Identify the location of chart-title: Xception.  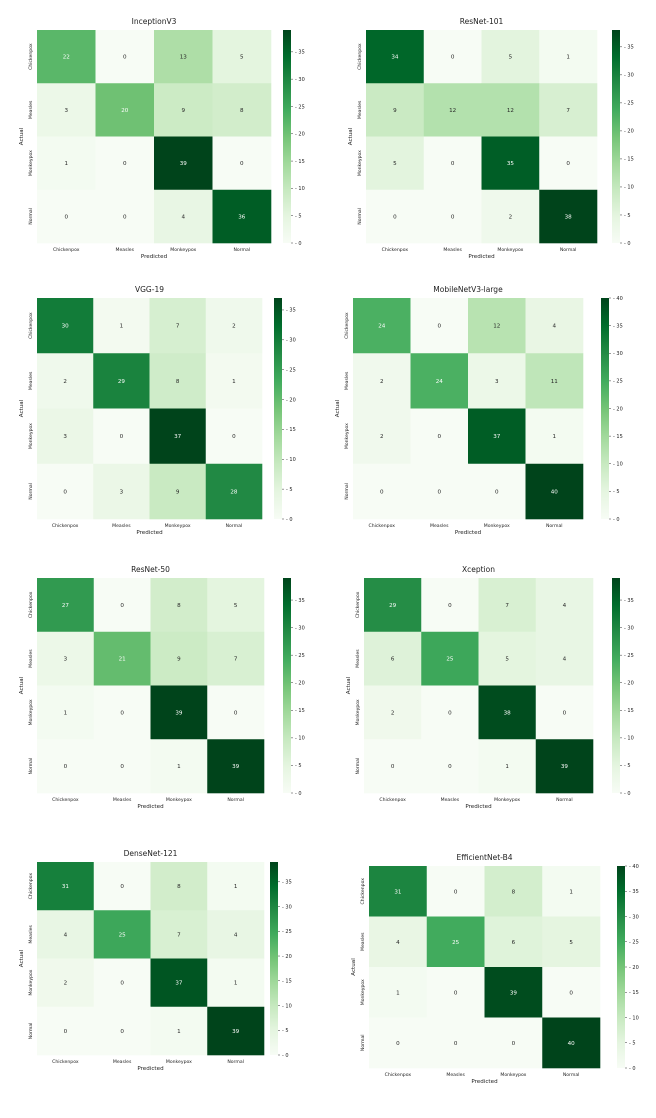
(478, 569).